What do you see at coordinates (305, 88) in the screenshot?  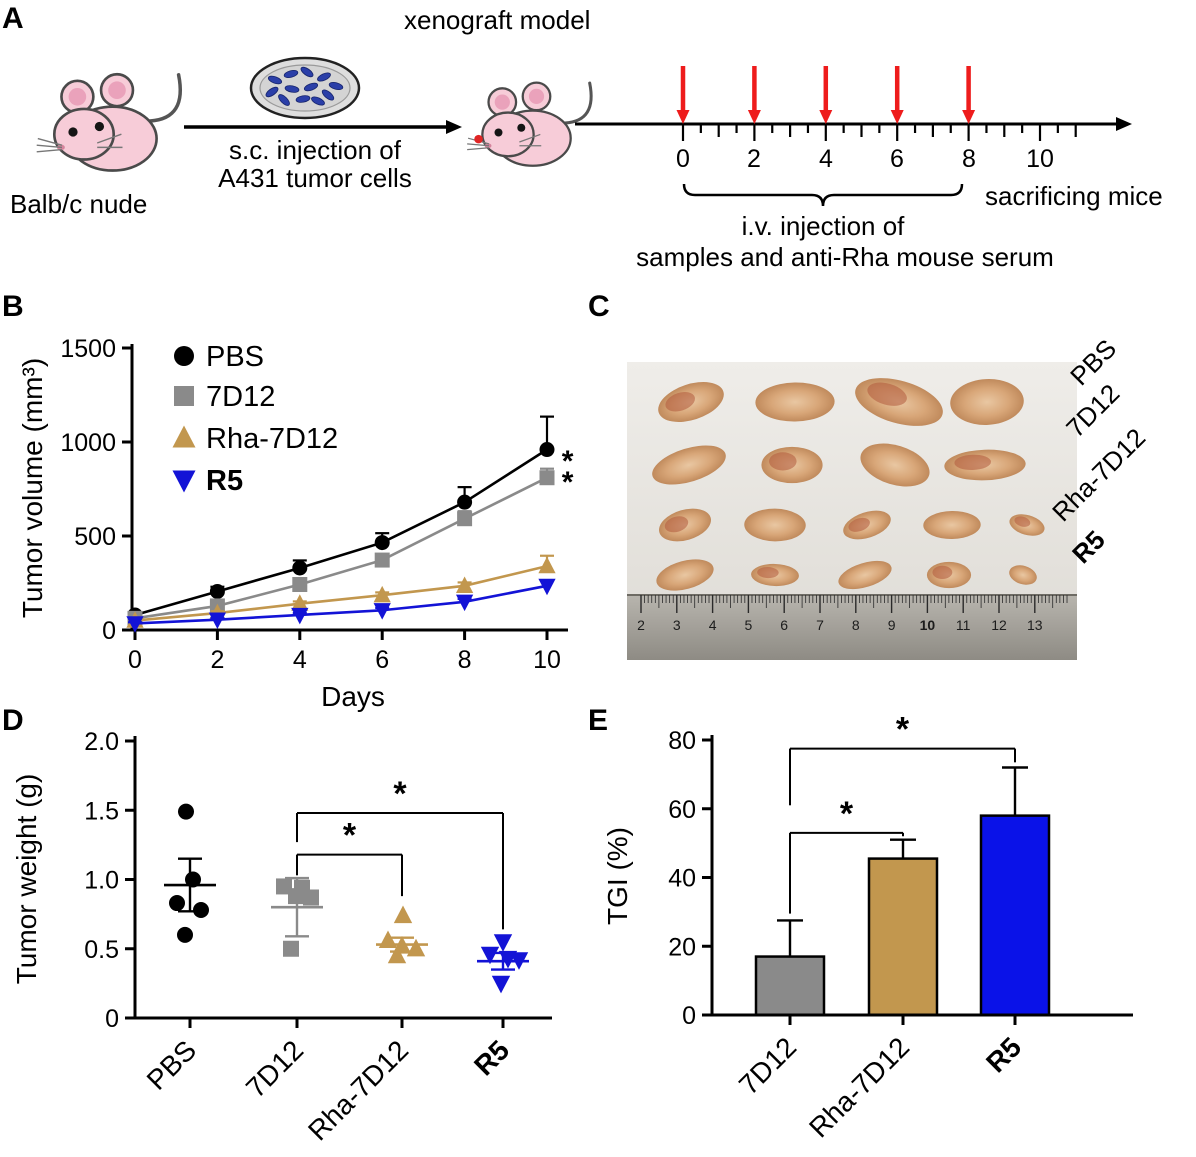 I see `tumor-cells-dish-icon` at bounding box center [305, 88].